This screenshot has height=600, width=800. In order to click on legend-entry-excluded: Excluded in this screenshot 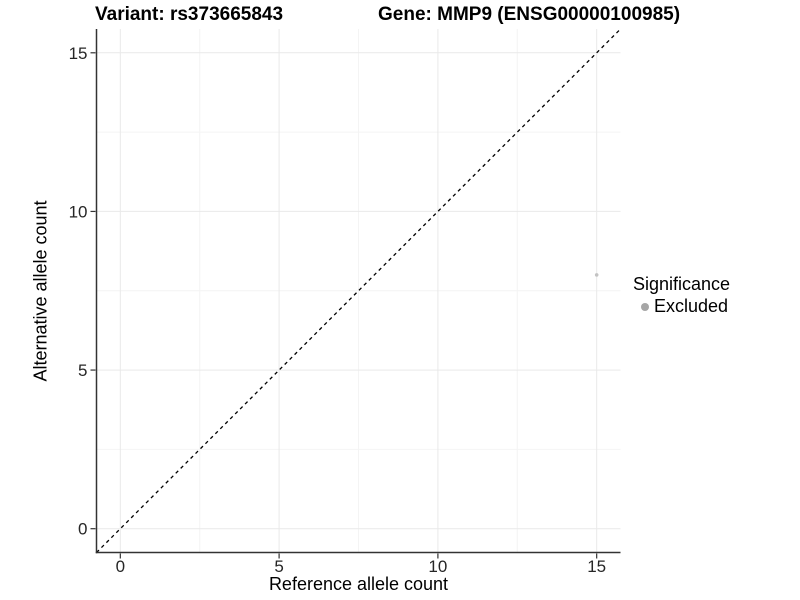, I will do `click(681, 306)`.